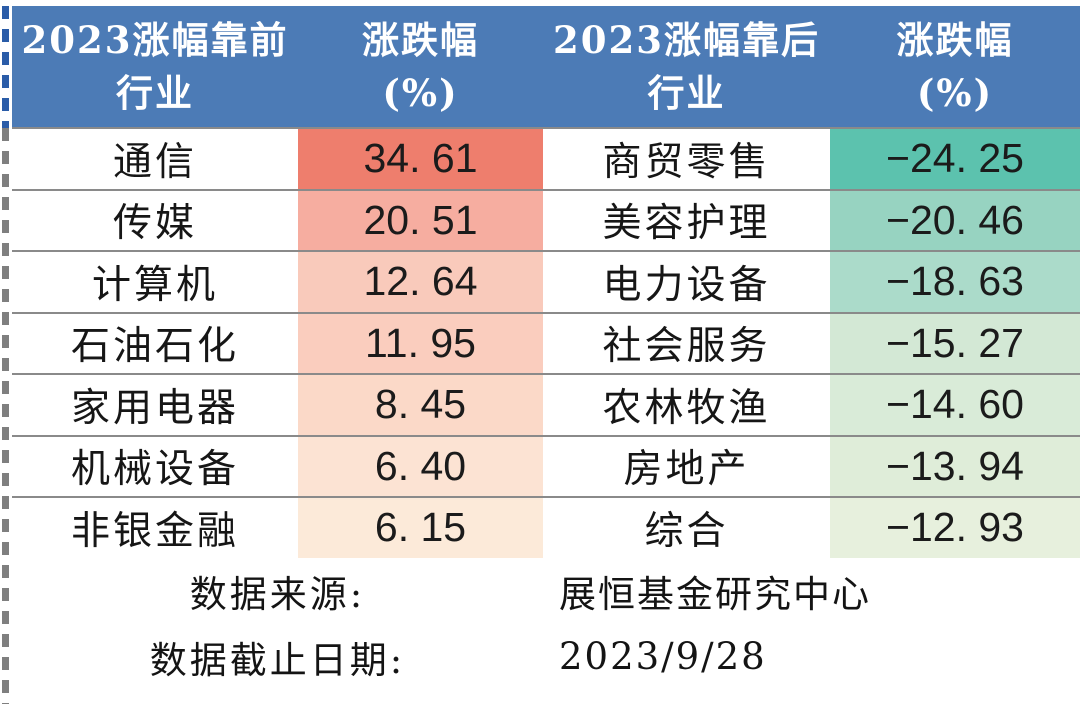  I want to click on loser-industry: 综合, so click(686, 528).